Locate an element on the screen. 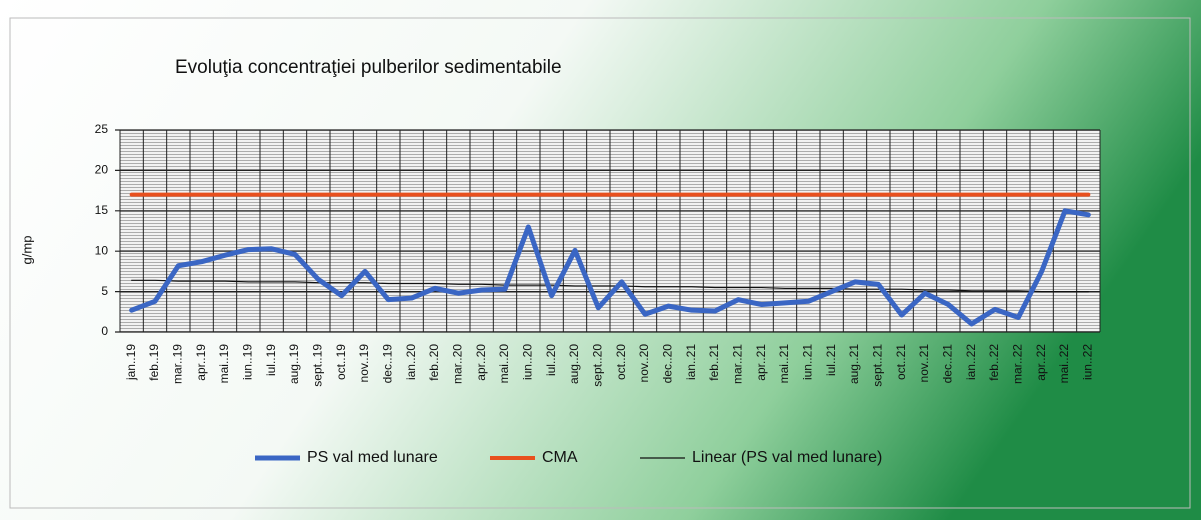 This screenshot has height=520, width=1201. legend-label: CMA is located at coordinates (560, 457).